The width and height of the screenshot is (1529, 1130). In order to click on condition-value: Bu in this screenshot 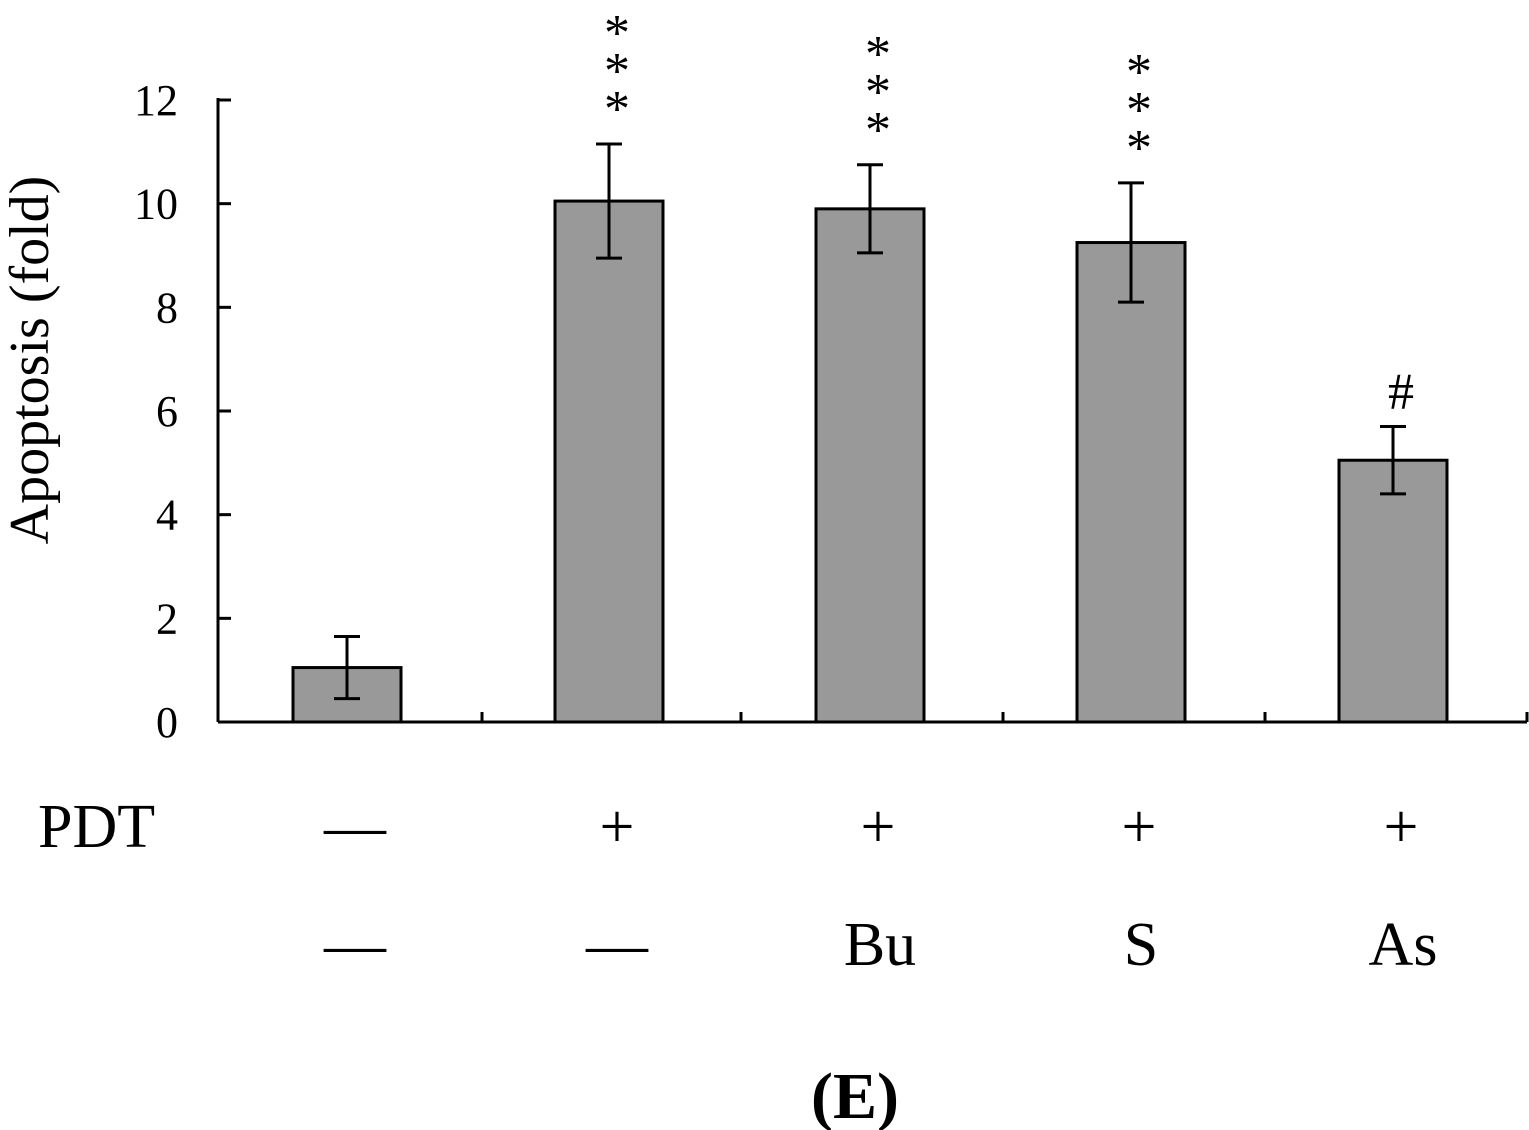, I will do `click(880, 945)`.